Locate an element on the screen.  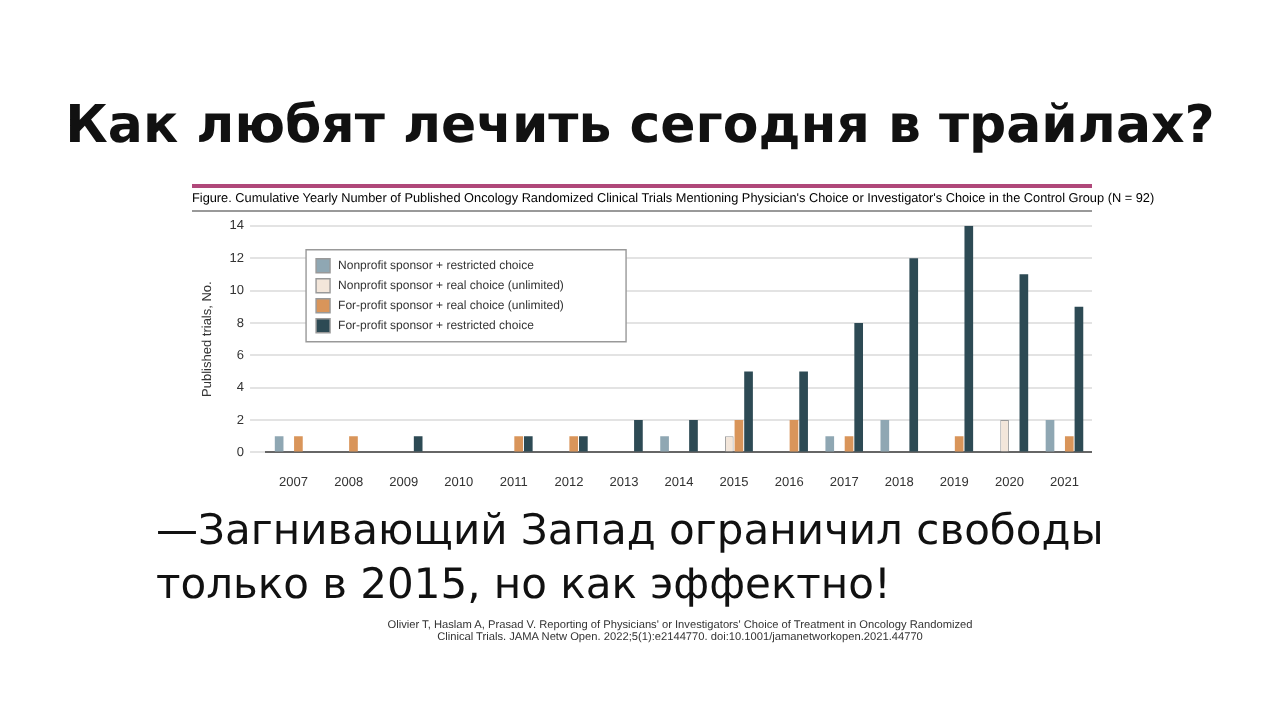
text: —Загнивающий Запад ограничил свободы только в 2015, но как эффектно! is located at coordinates (631, 558).